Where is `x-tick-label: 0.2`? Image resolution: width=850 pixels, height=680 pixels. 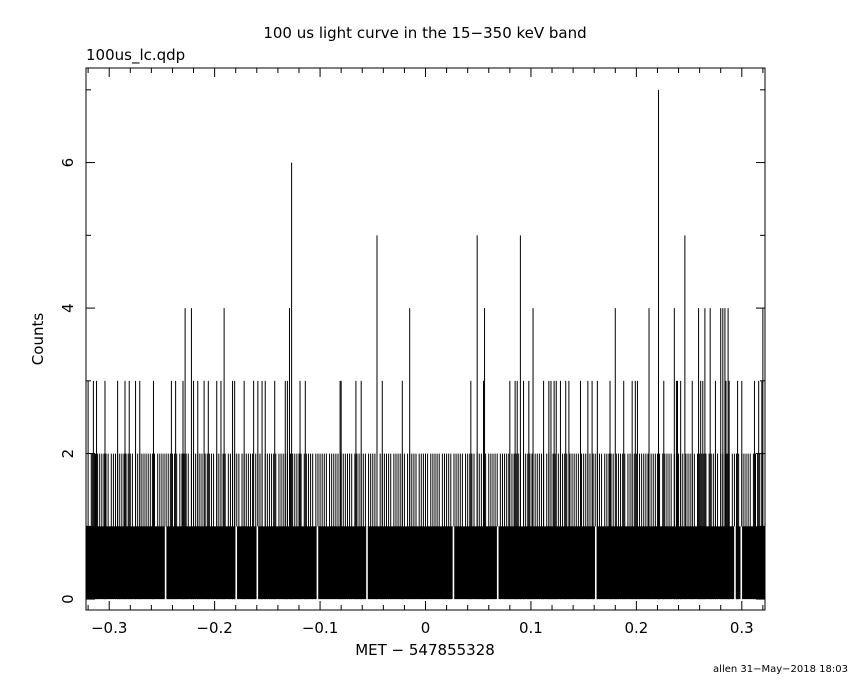
x-tick-label: 0.2 is located at coordinates (636, 628).